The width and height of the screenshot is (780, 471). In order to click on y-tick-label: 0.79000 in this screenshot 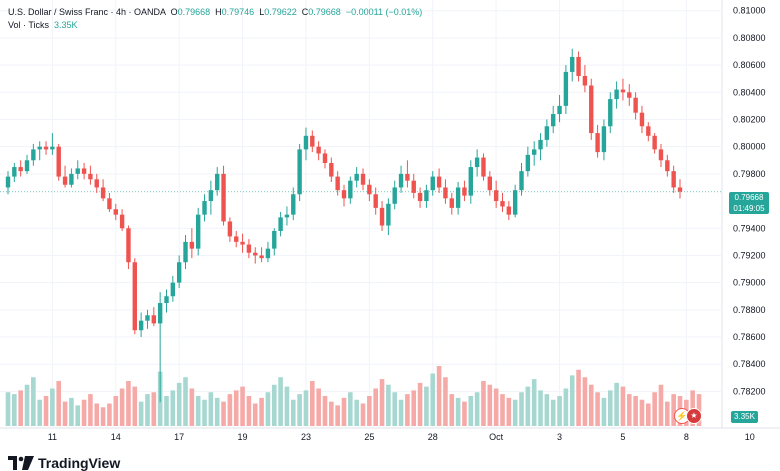, I will do `click(749, 283)`.